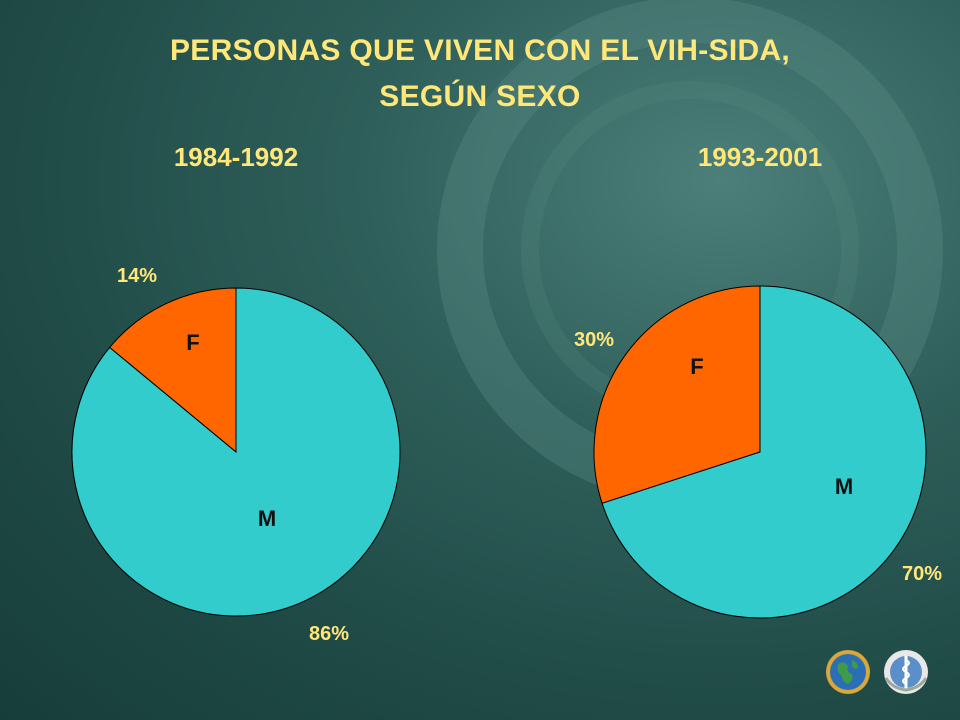 The width and height of the screenshot is (960, 720). I want to click on who-emblem-icon, so click(906, 672).